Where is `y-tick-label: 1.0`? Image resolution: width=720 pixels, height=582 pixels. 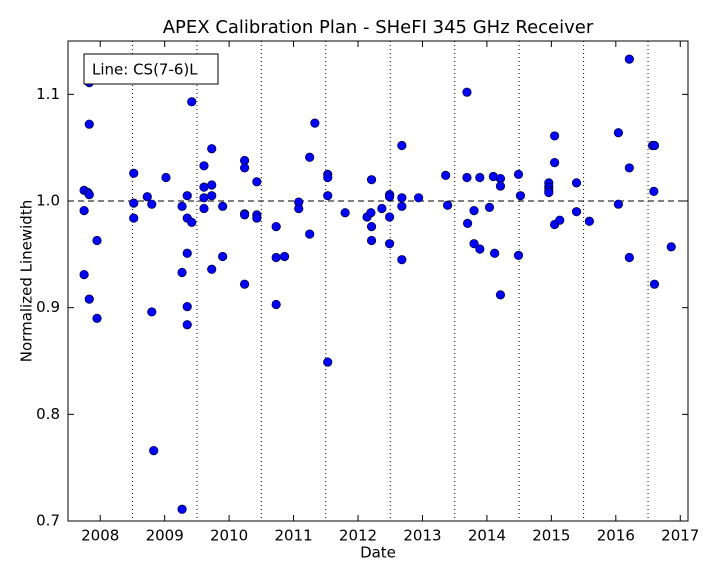 y-tick-label: 1.0 is located at coordinates (48, 201).